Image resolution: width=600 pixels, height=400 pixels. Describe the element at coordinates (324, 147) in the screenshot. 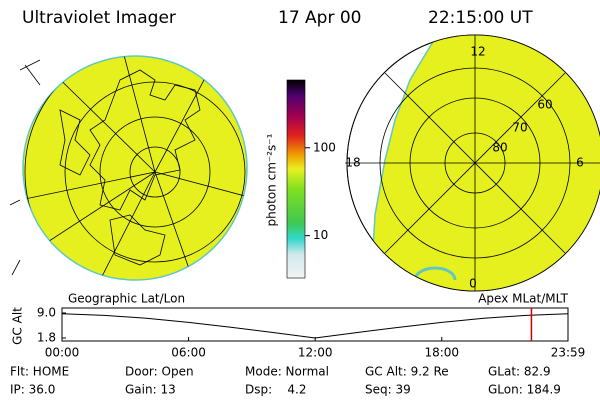

I see `colorbar-tick-label: 100` at that location.